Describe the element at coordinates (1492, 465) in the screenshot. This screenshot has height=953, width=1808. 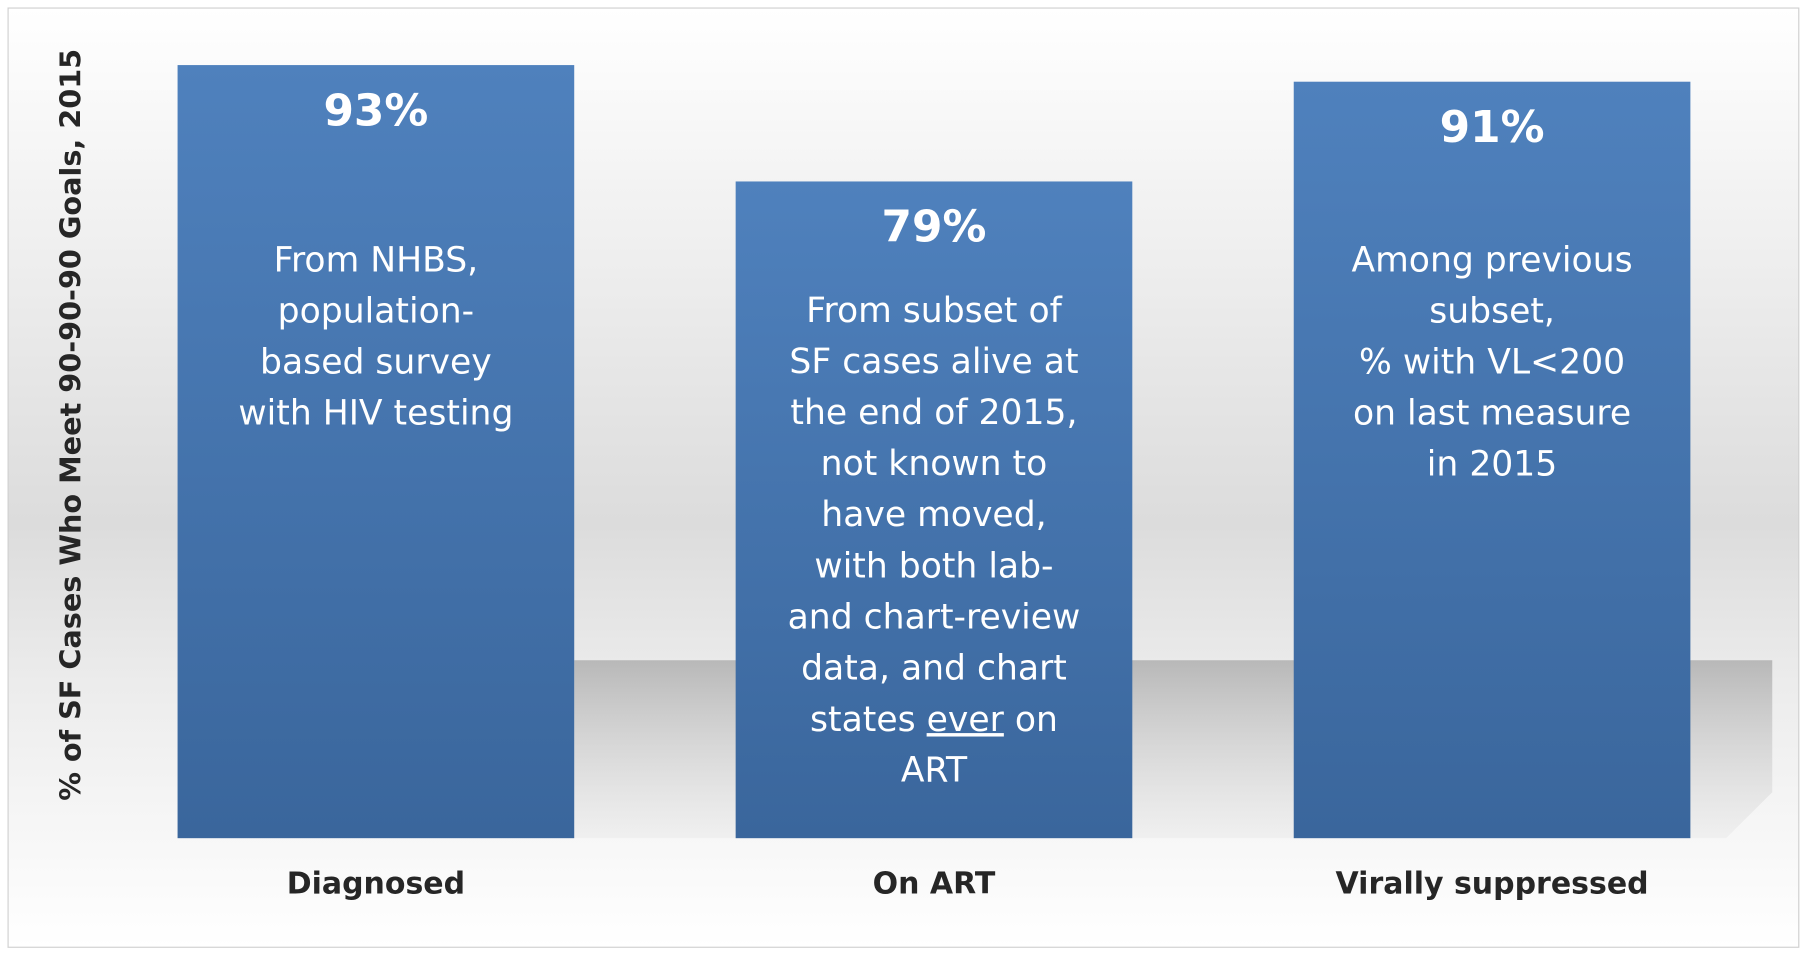
I see `annotation-line: in 2015` at that location.